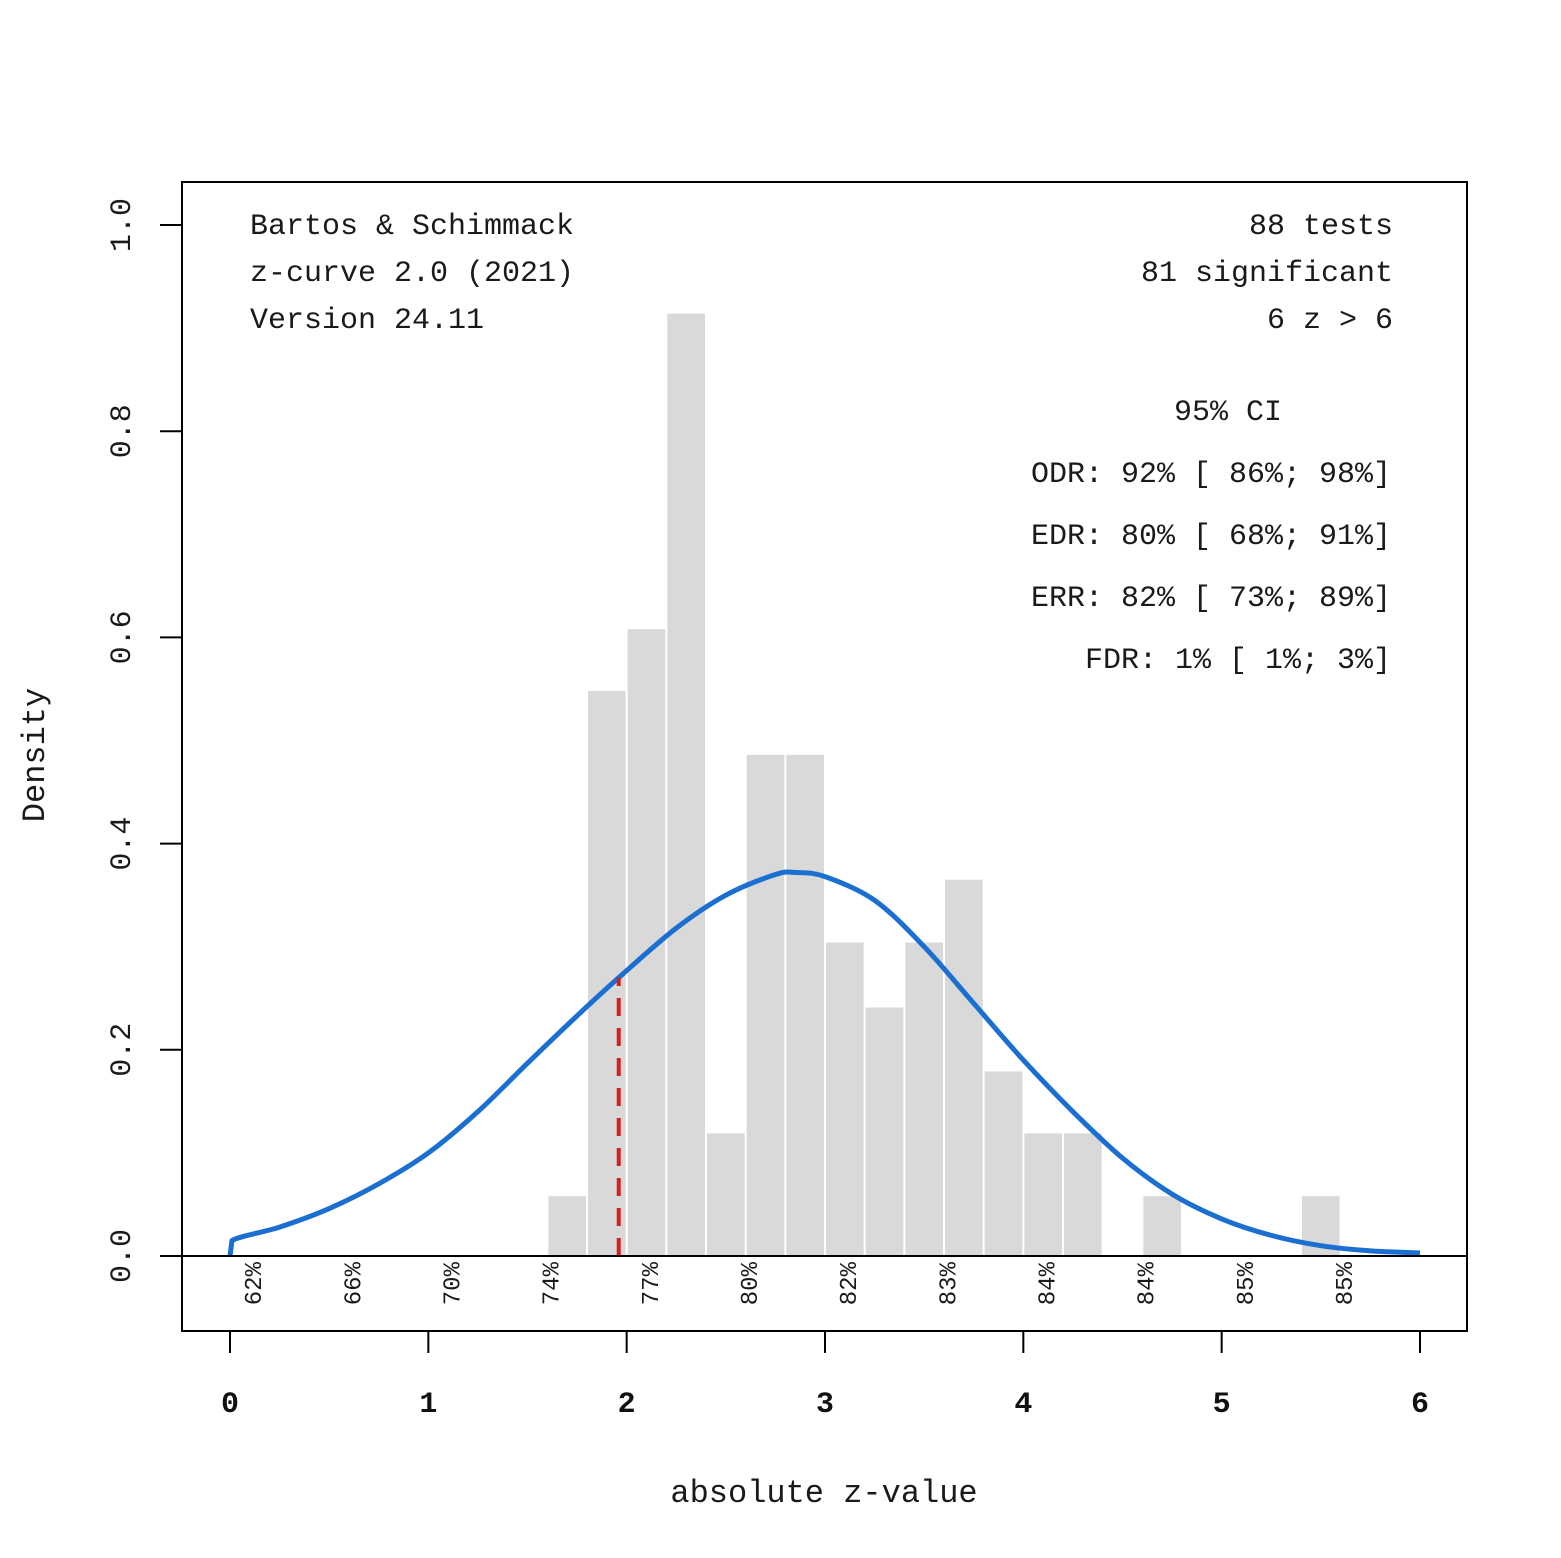 The width and height of the screenshot is (1561, 1558). What do you see at coordinates (1330, 321) in the screenshot?
I see `z-greater-6-count: 6 z > 6` at bounding box center [1330, 321].